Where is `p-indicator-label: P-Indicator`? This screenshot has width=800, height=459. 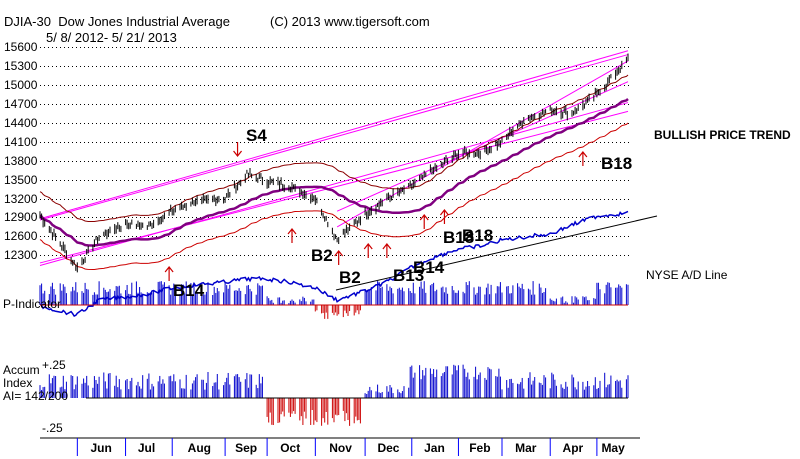
p-indicator-label: P-Indicator is located at coordinates (32, 304).